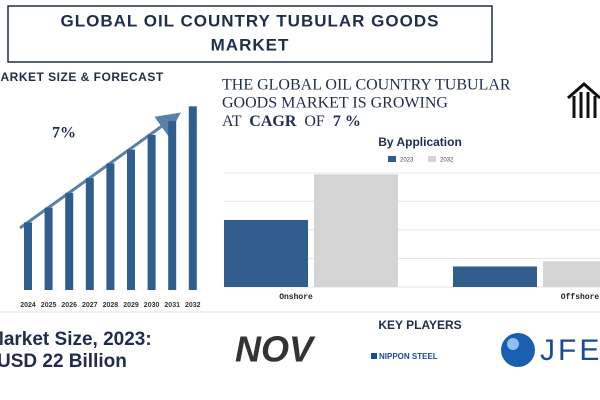 The width and height of the screenshot is (600, 400). Describe the element at coordinates (111, 305) in the screenshot. I see `x-tick-label: 2028` at that location.